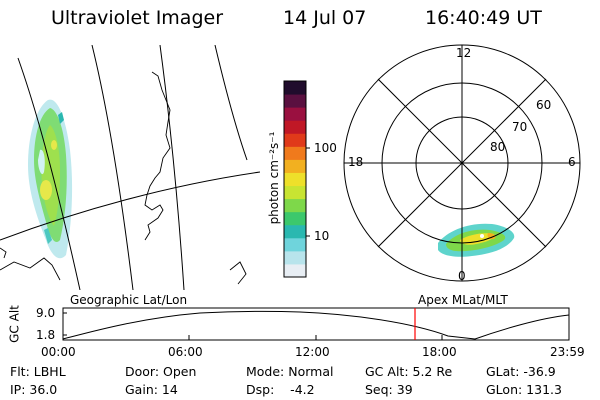 The height and width of the screenshot is (400, 600). Describe the element at coordinates (322, 236) in the screenshot. I see `colorbar-tick-10: 10` at that location.